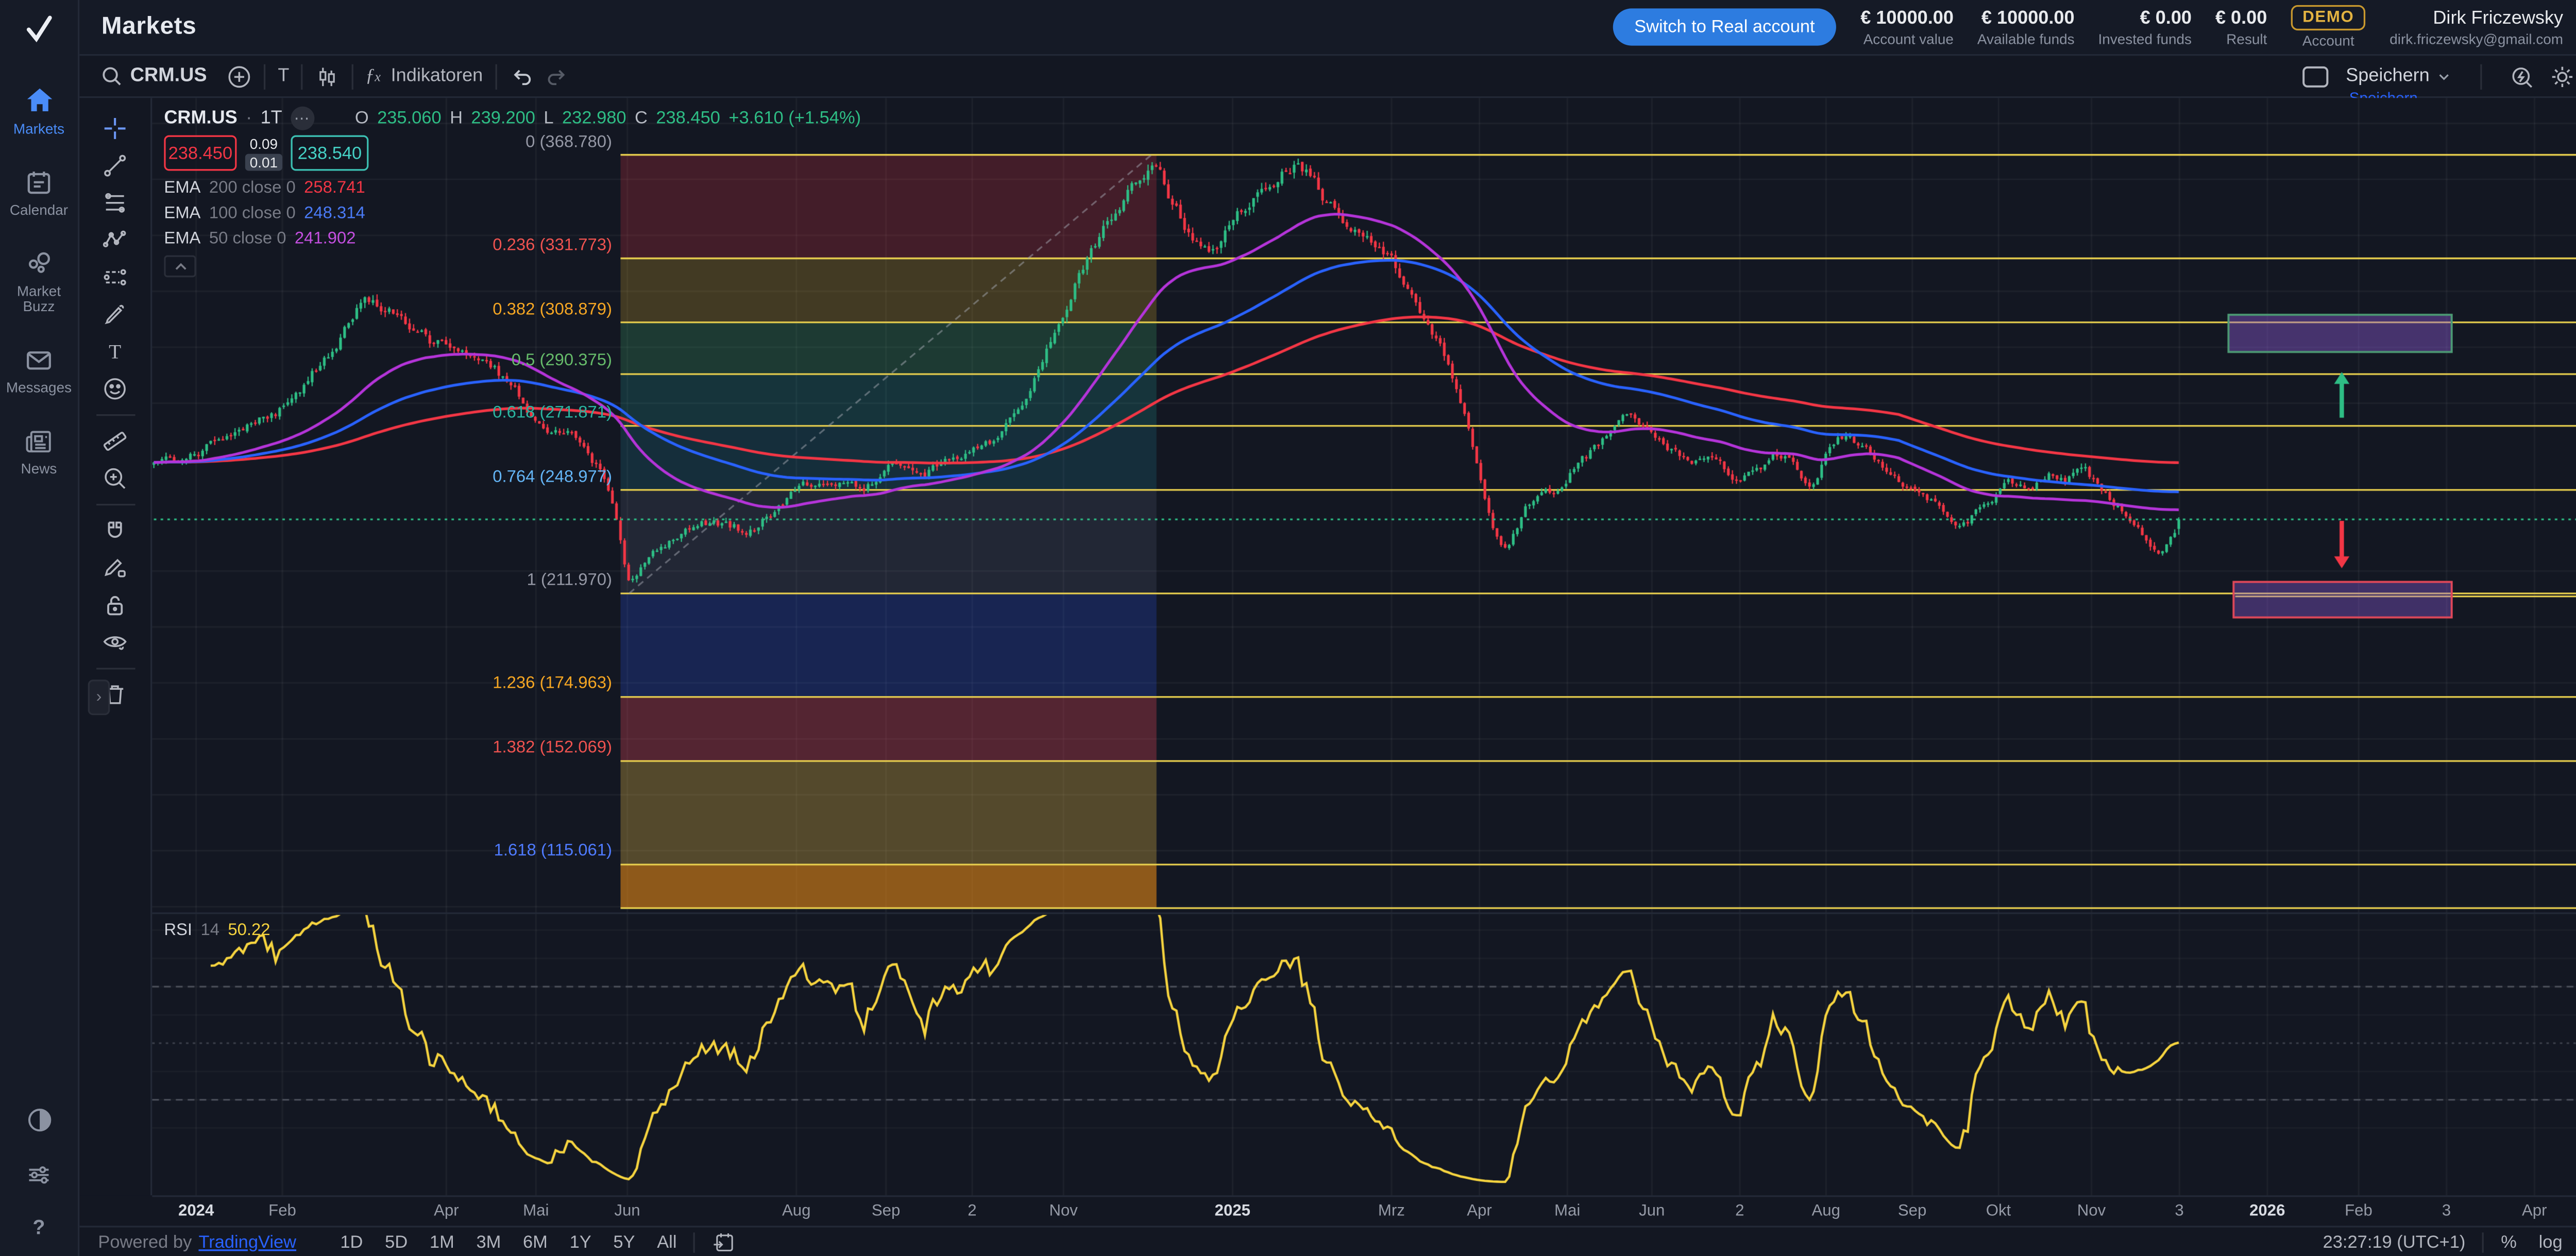 The image size is (2576, 1256). What do you see at coordinates (284, 76) in the screenshot?
I see `interval-button: T` at bounding box center [284, 76].